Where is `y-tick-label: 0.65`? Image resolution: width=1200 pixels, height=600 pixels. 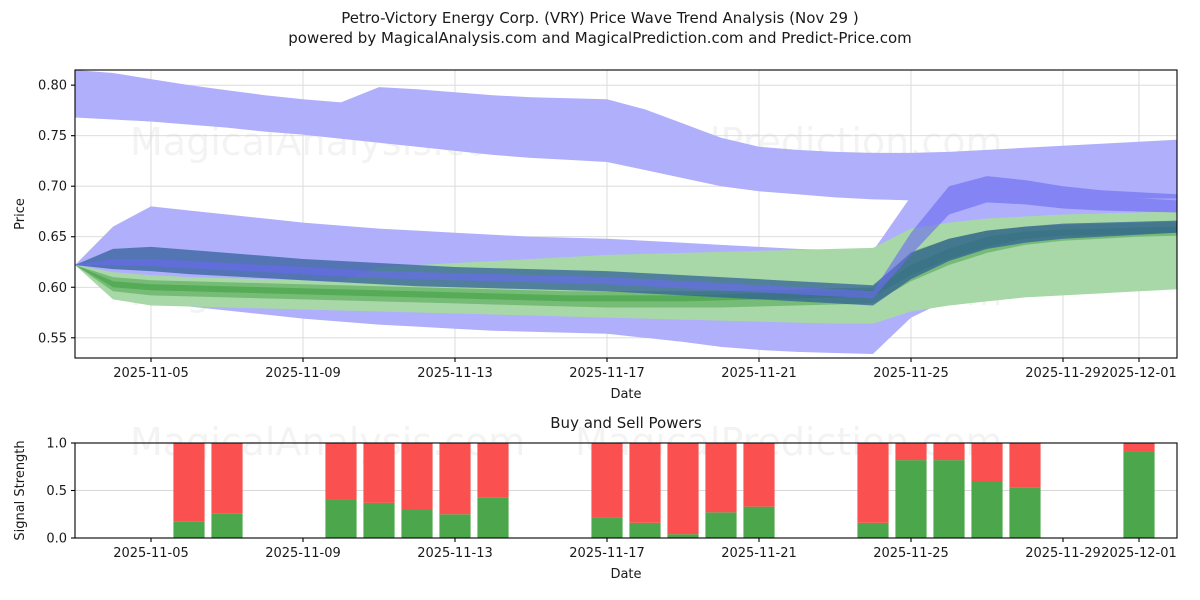 y-tick-label: 0.65 is located at coordinates (52, 237).